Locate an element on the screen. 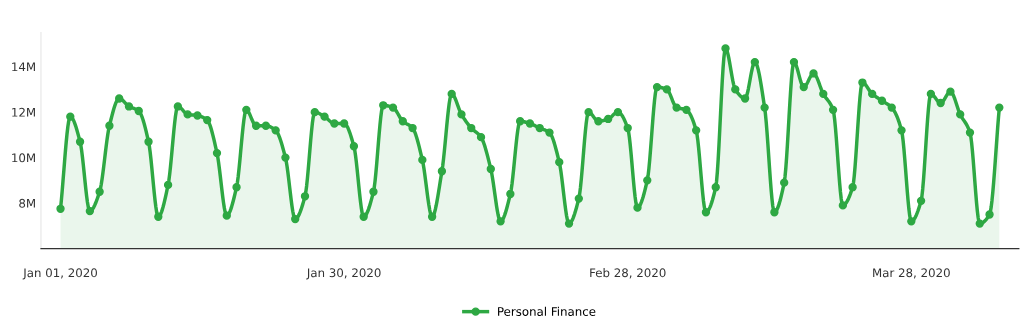  y-tick-label: 12M is located at coordinates (23, 112).